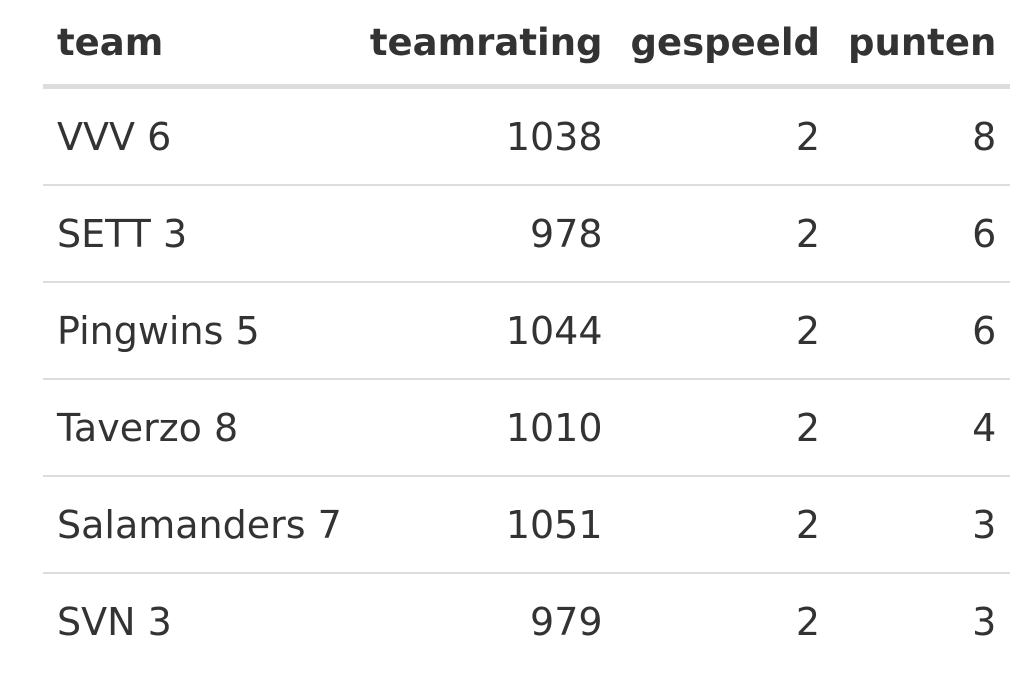 This screenshot has height=678, width=1024. Describe the element at coordinates (199, 331) in the screenshot. I see `table-cell: Pingwins 5` at that location.